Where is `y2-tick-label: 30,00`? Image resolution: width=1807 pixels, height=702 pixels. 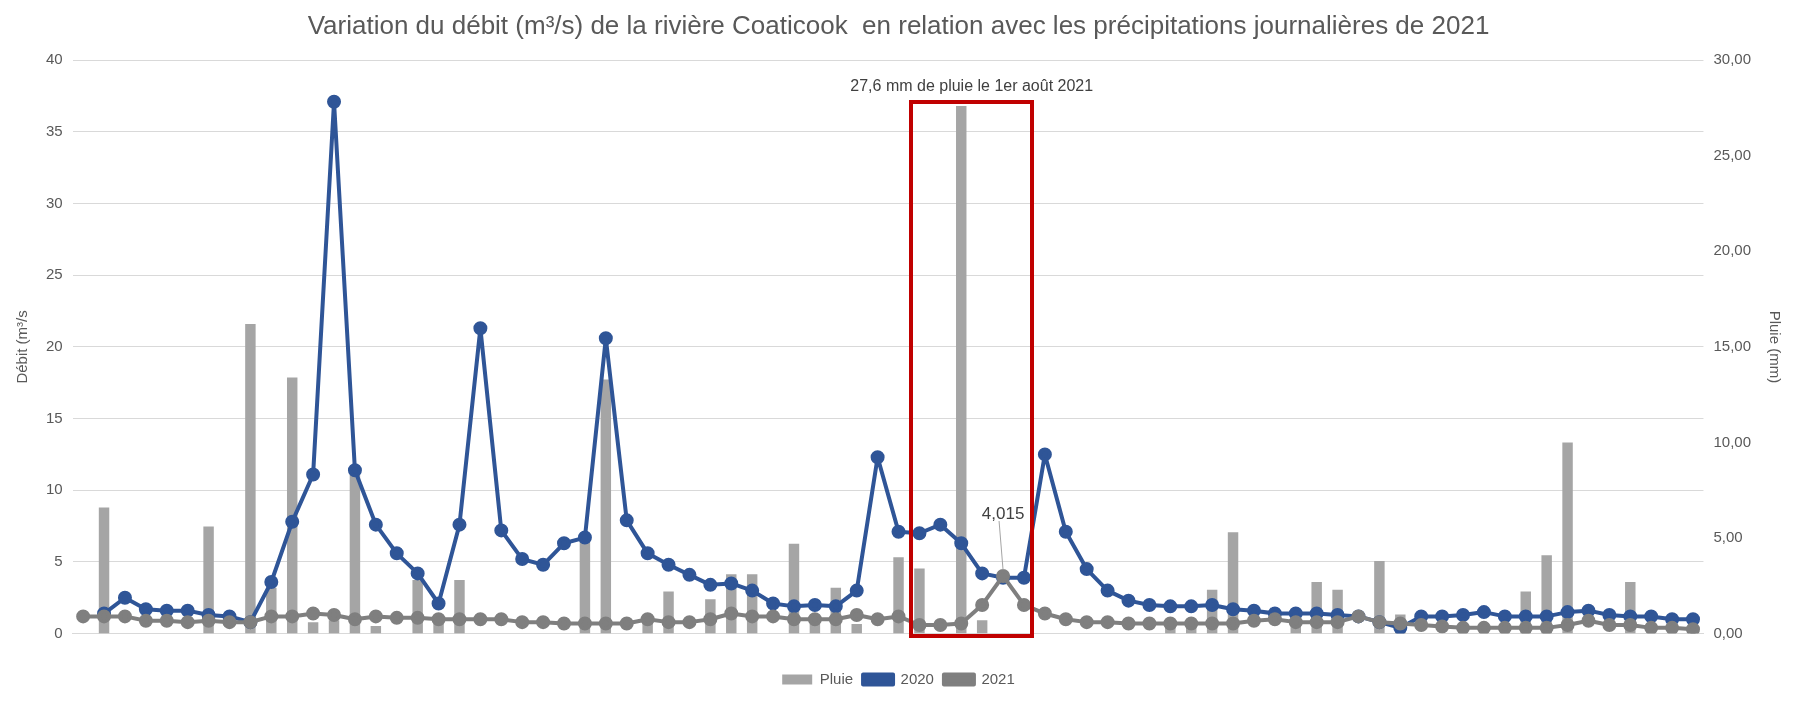
y2-tick-label: 30,00 is located at coordinates (1732, 59).